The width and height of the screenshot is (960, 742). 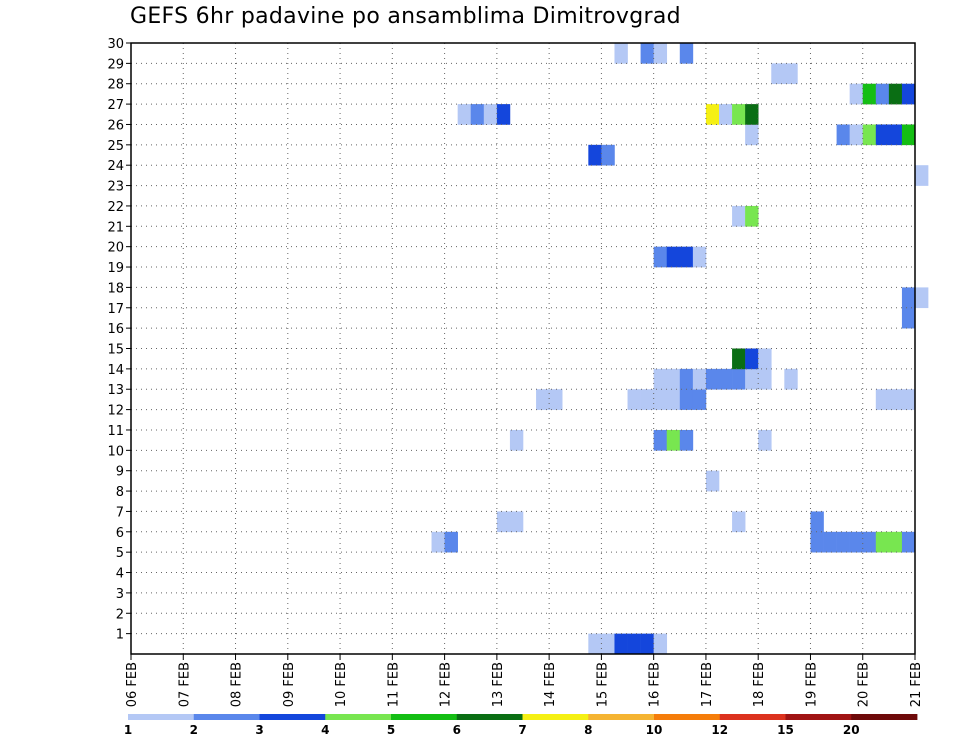 I want to click on y-tick-label: 24, so click(x=115, y=166).